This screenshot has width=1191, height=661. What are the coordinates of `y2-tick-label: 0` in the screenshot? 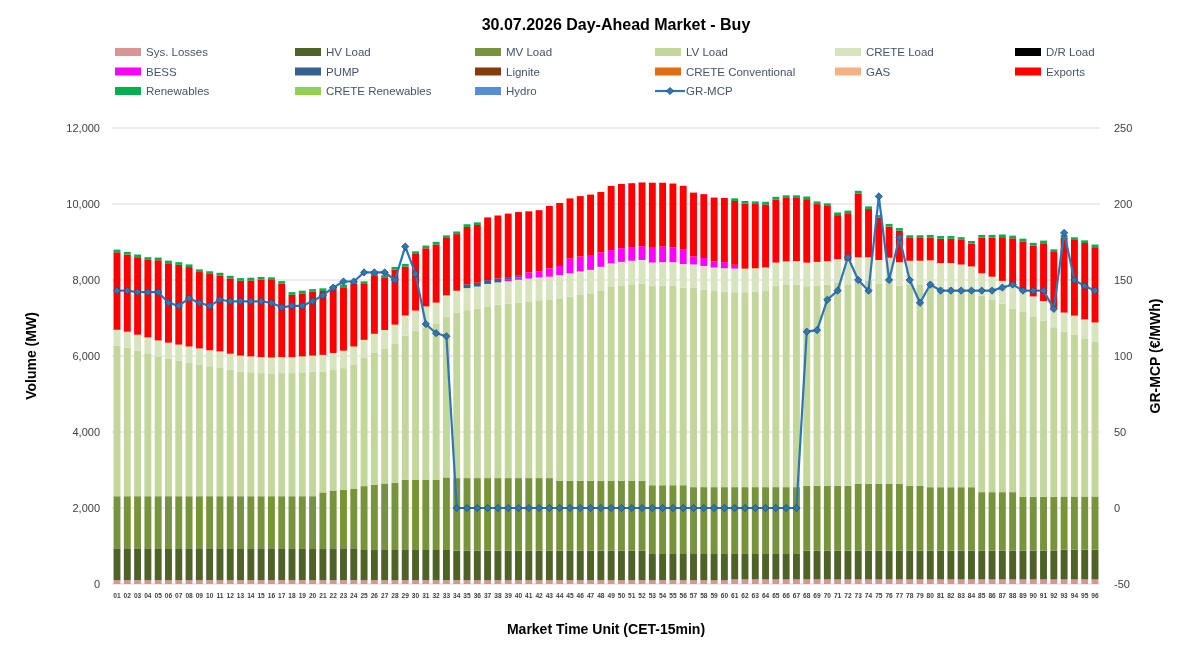 It's located at (1117, 508).